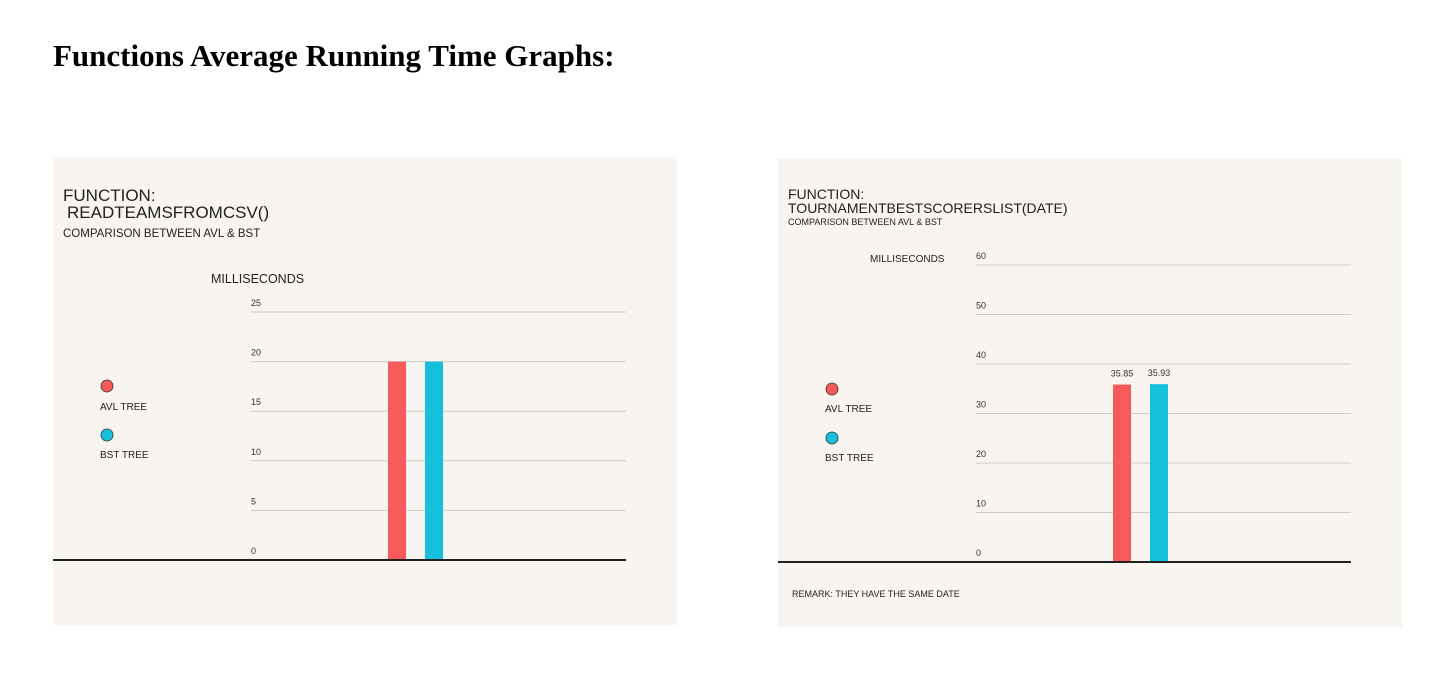  I want to click on chart-title-line2: TOURNAMENTBESTSCORERSLIST(DATE), so click(928, 208).